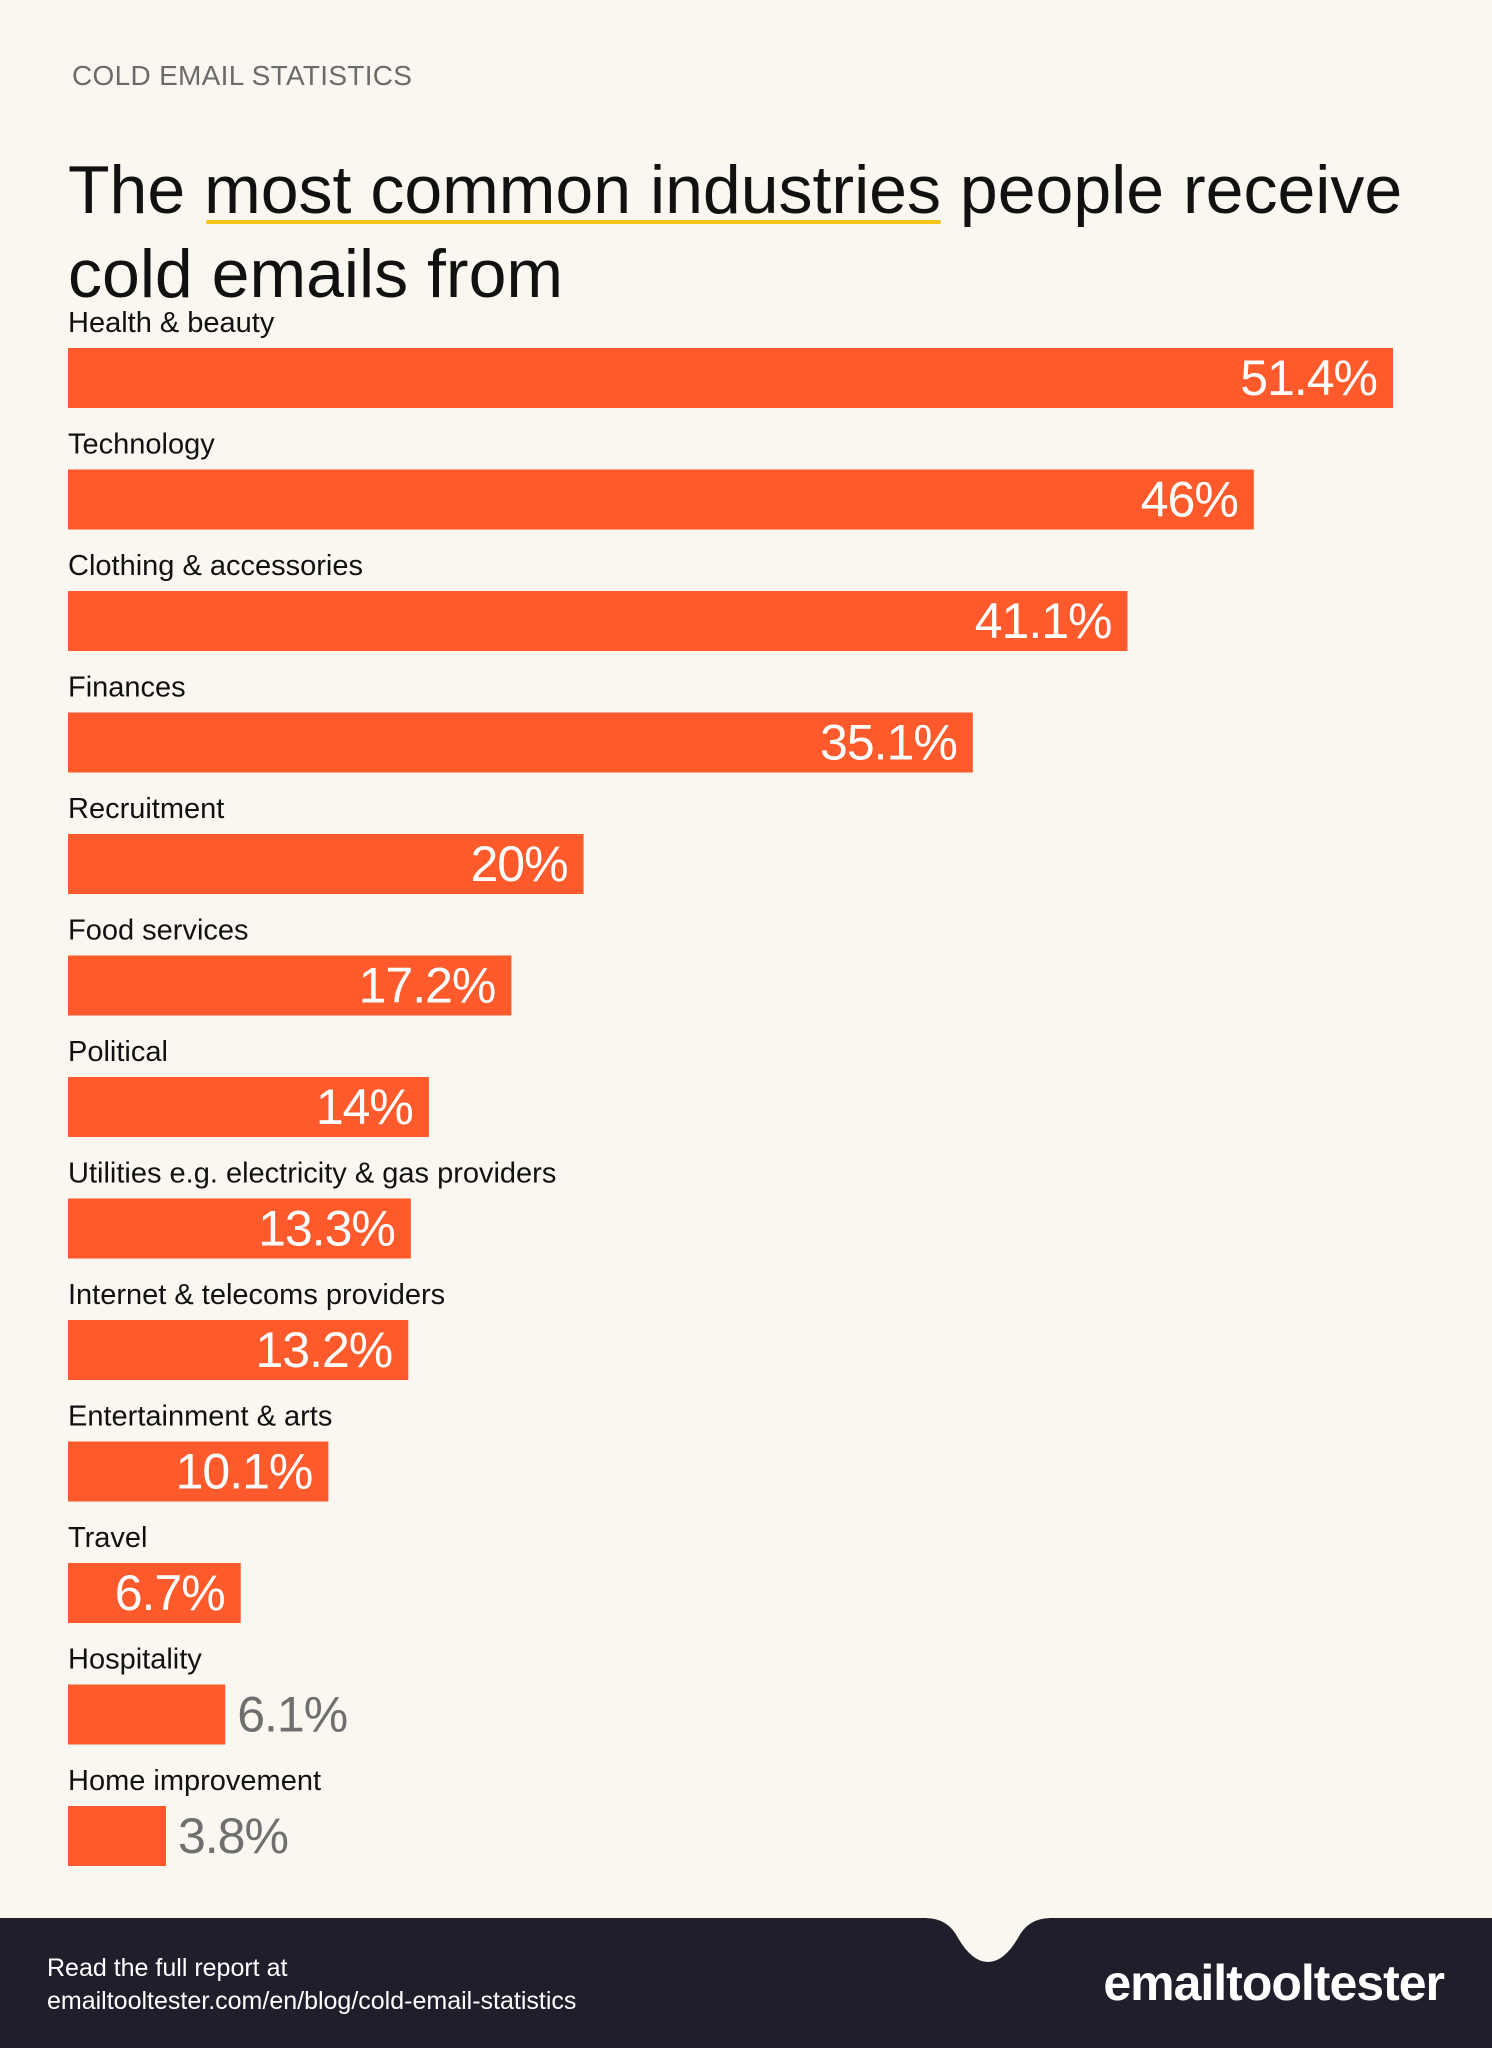  I want to click on bar-row: Political 14%, so click(248, 1086).